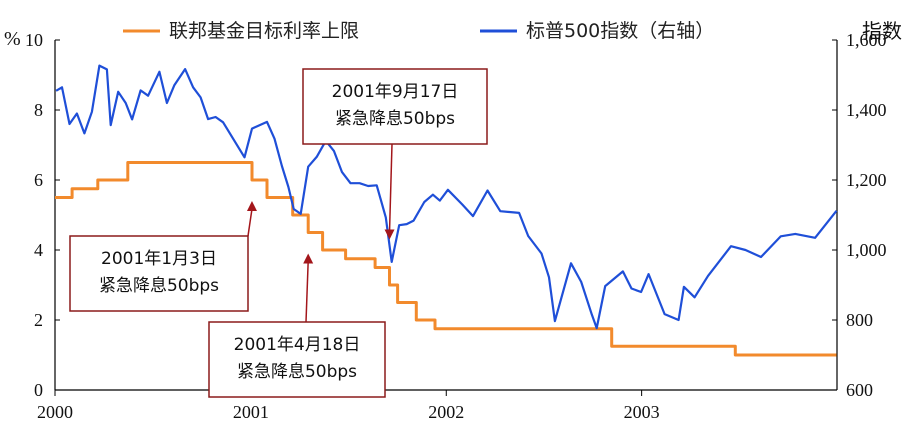 Image resolution: width=918 pixels, height=442 pixels. I want to click on y-left-tick-label: 8, so click(38, 110).